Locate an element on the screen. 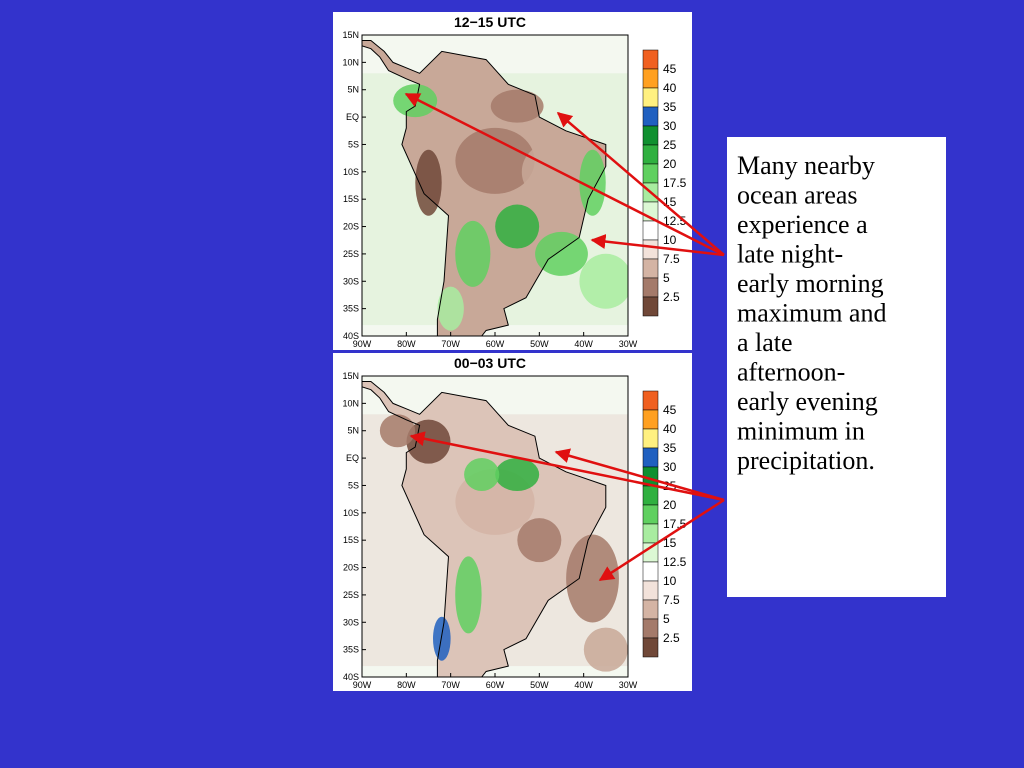  lat-label: 40S is located at coordinates (351, 677).